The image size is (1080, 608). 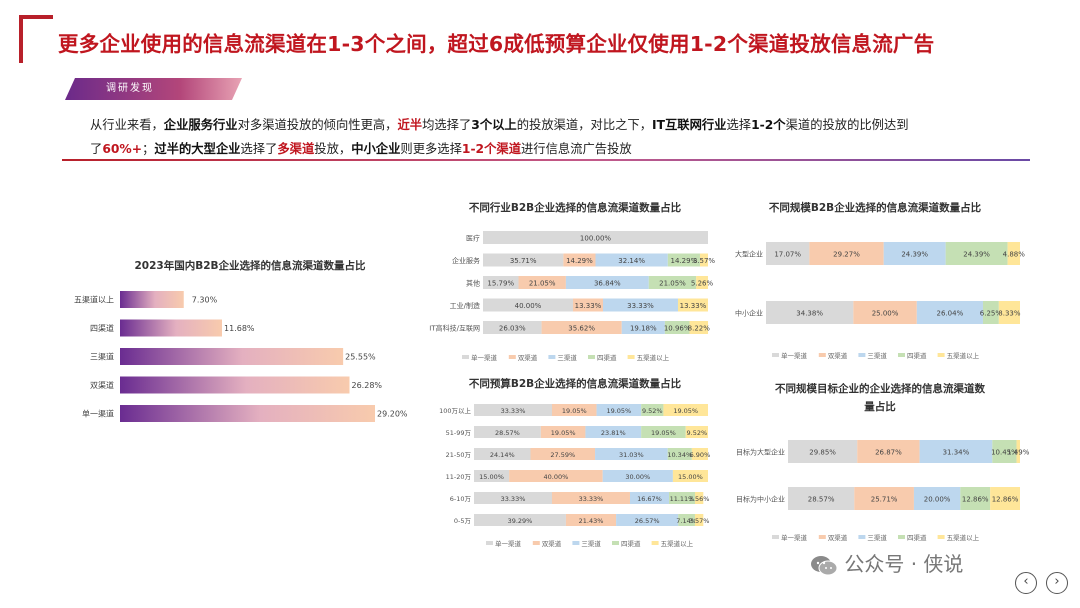 What do you see at coordinates (652, 411) in the screenshot?
I see `stack-value-label: 9.52%` at bounding box center [652, 411].